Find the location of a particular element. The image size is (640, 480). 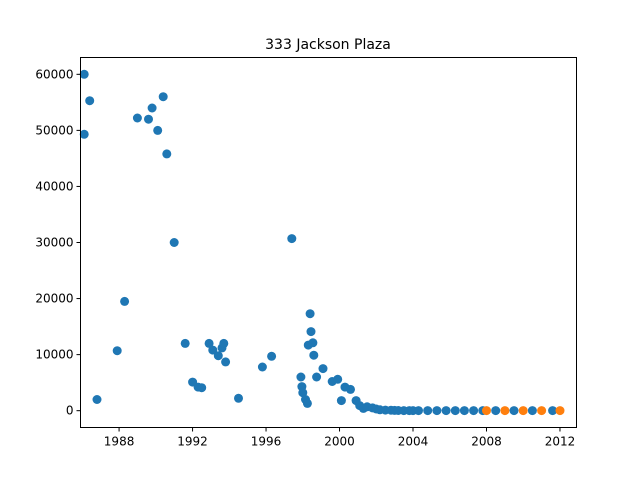

x-tick-label: 1992 is located at coordinates (192, 442).